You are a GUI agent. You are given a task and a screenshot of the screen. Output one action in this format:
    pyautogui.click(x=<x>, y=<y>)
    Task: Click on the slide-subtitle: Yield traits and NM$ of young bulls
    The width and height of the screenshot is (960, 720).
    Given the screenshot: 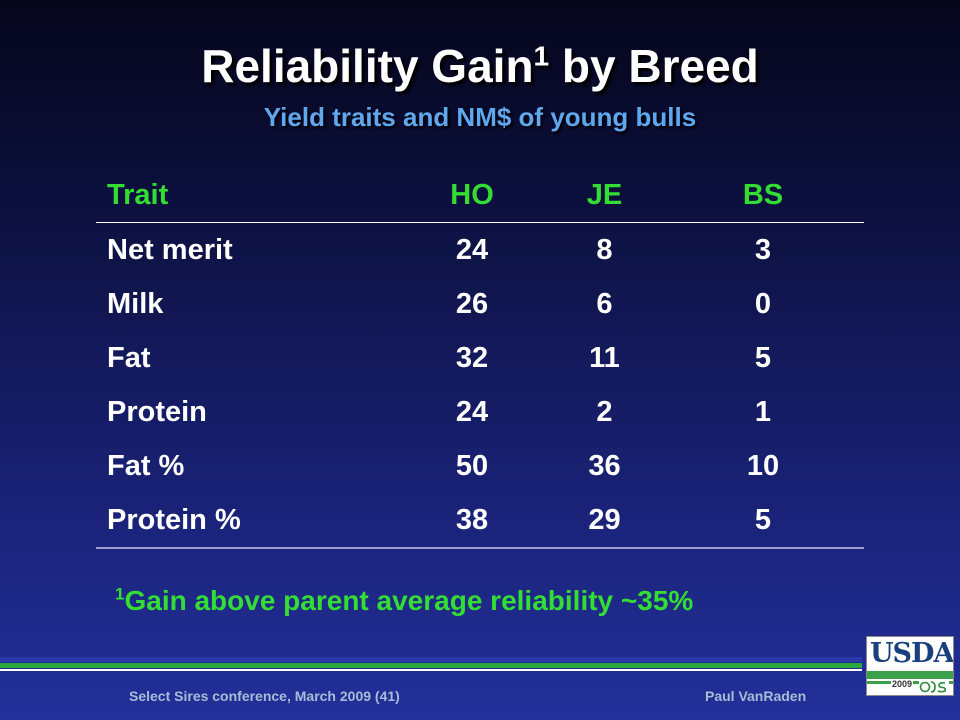 What is the action you would take?
    pyautogui.click(x=480, y=117)
    